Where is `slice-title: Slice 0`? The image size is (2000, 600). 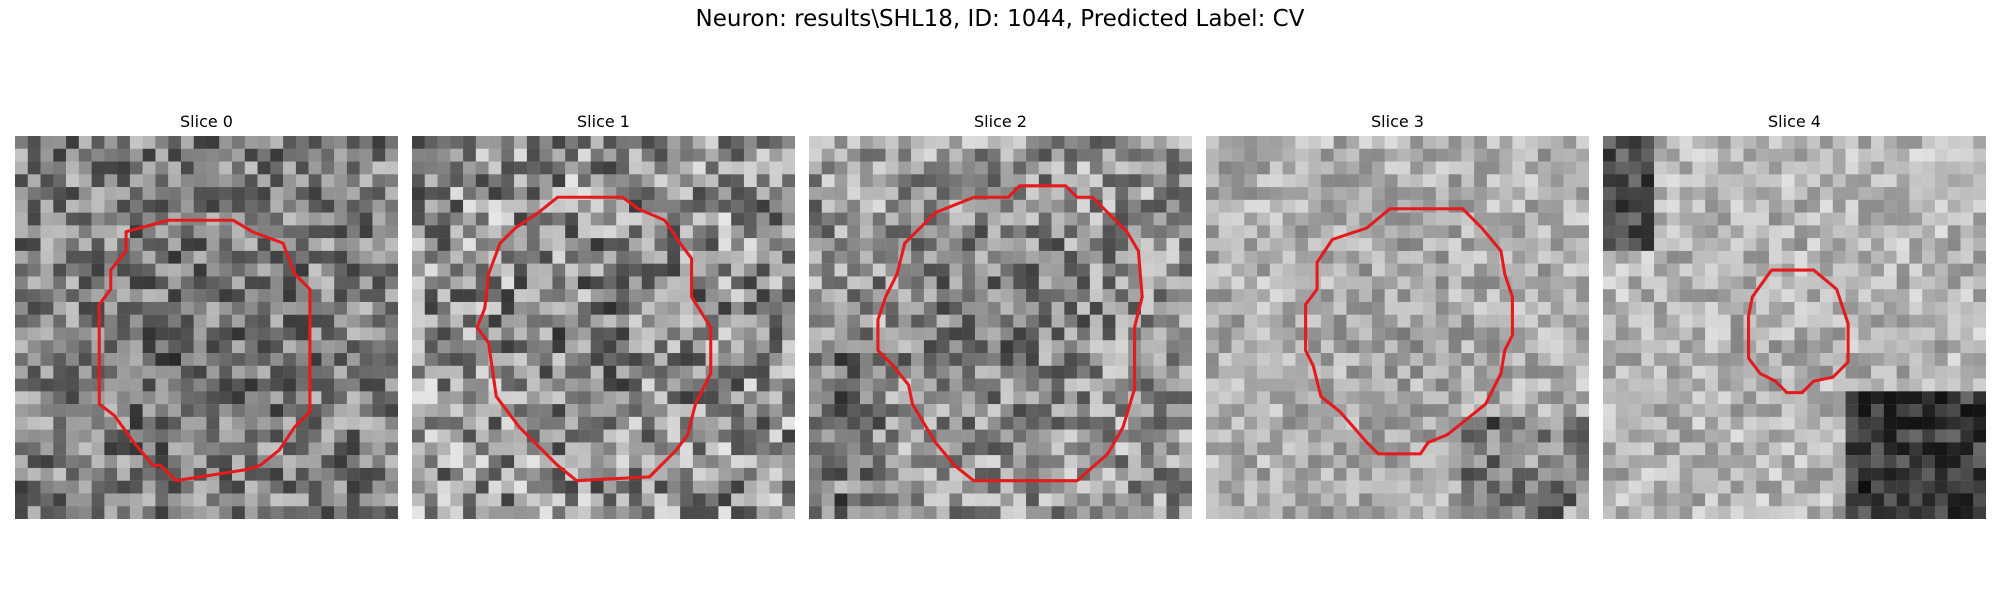 slice-title: Slice 0 is located at coordinates (206, 121).